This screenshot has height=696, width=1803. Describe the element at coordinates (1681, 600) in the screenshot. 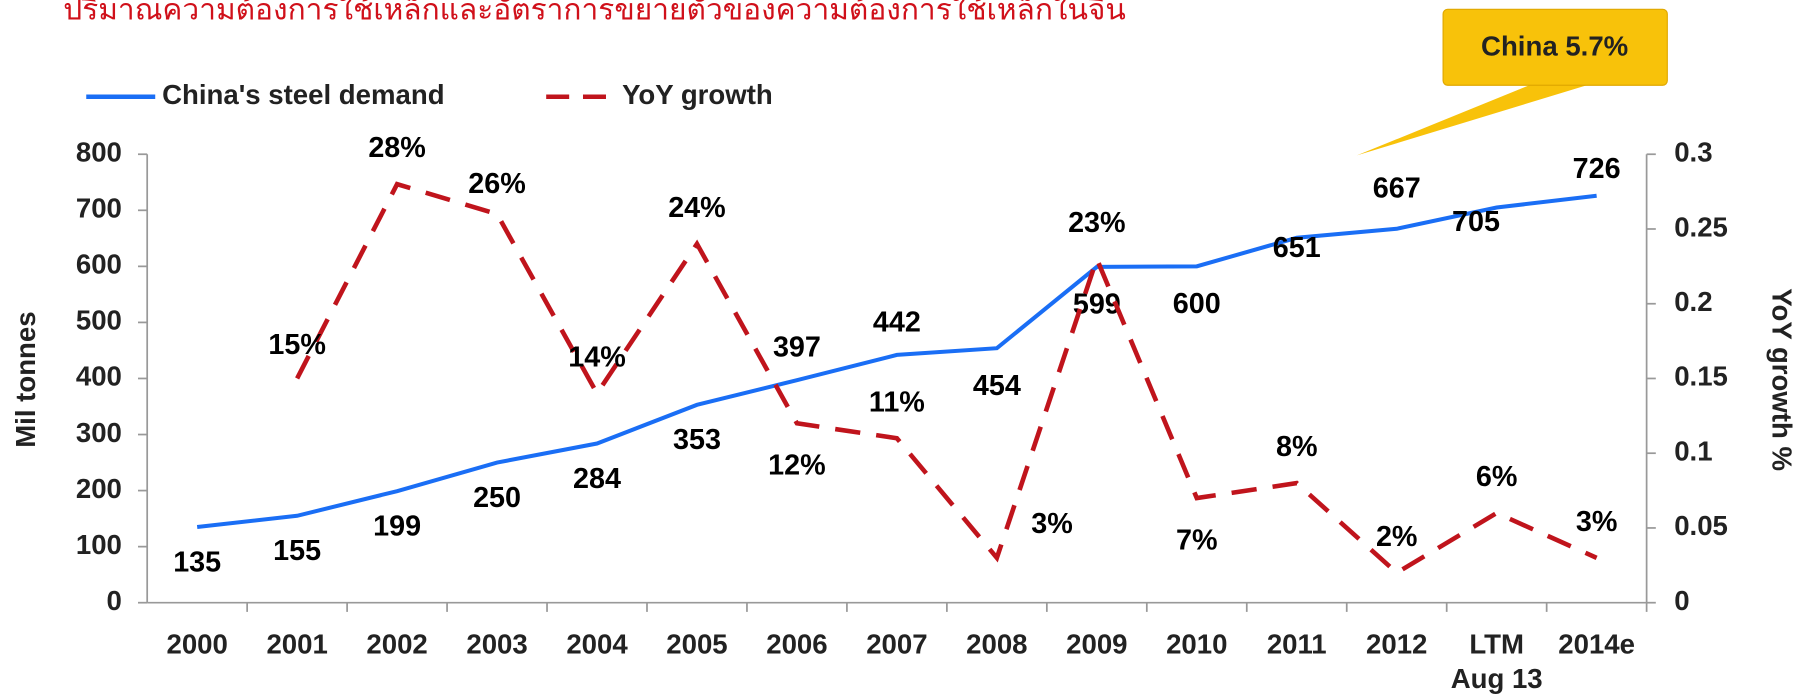

I see `y2-tick-label: 0` at that location.